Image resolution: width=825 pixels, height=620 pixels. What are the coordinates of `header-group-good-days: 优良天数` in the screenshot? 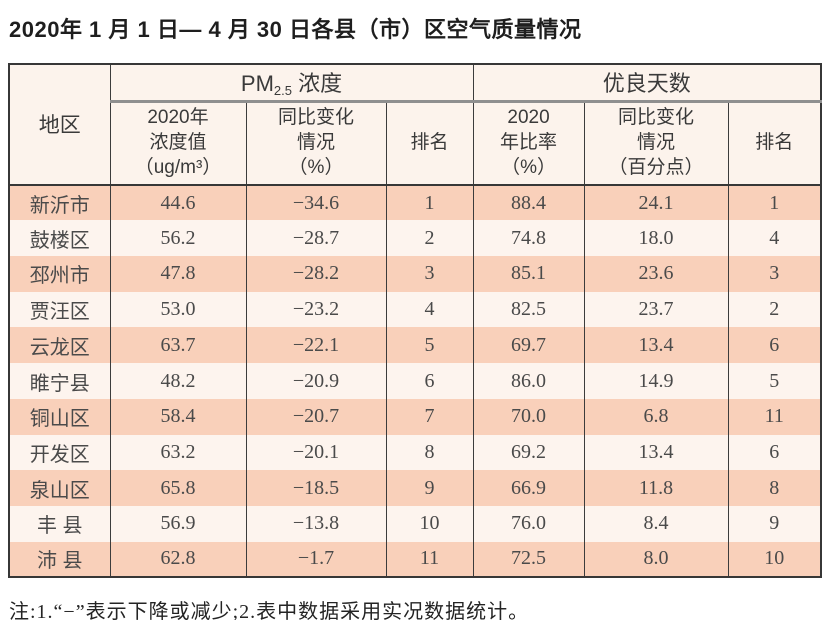 It's located at (647, 83).